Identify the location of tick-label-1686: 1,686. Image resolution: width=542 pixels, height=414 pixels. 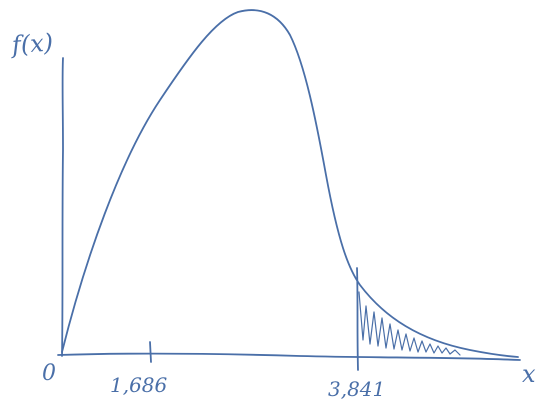
(139, 385).